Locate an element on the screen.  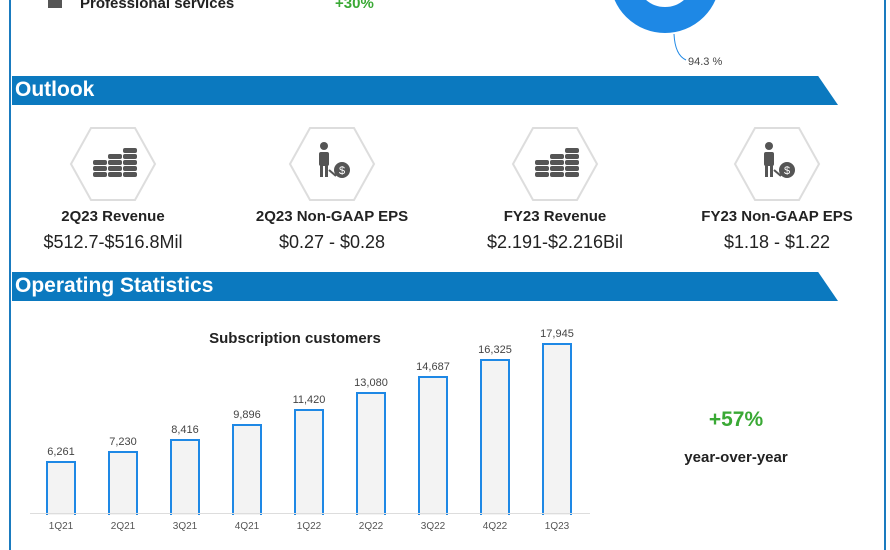
x-tick-label: 4Q21 is located at coordinates (247, 526).